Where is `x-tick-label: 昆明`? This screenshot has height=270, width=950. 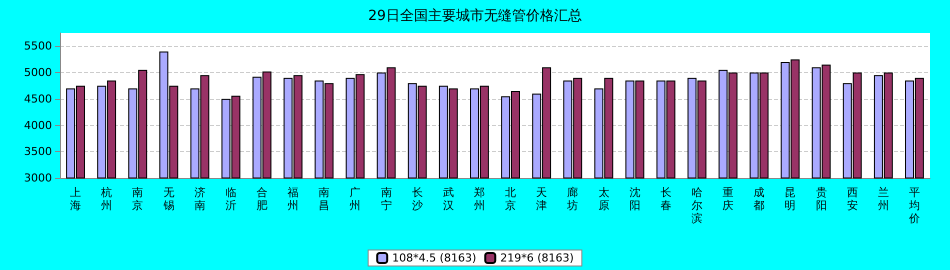 x-tick-label: 昆明 is located at coordinates (790, 199).